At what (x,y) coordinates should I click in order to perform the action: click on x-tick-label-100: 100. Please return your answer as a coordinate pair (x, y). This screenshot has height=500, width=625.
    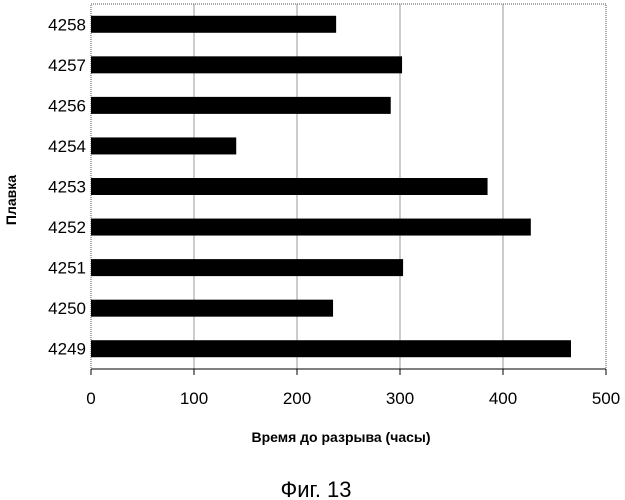
    Looking at the image, I should click on (194, 398).